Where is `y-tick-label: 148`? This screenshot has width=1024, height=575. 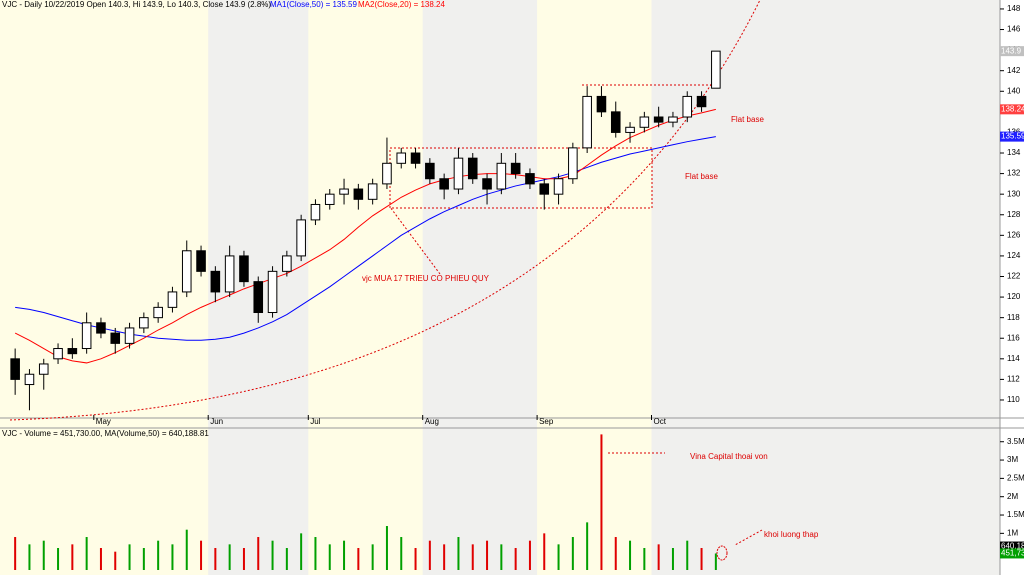
y-tick-label: 148 is located at coordinates (1014, 8).